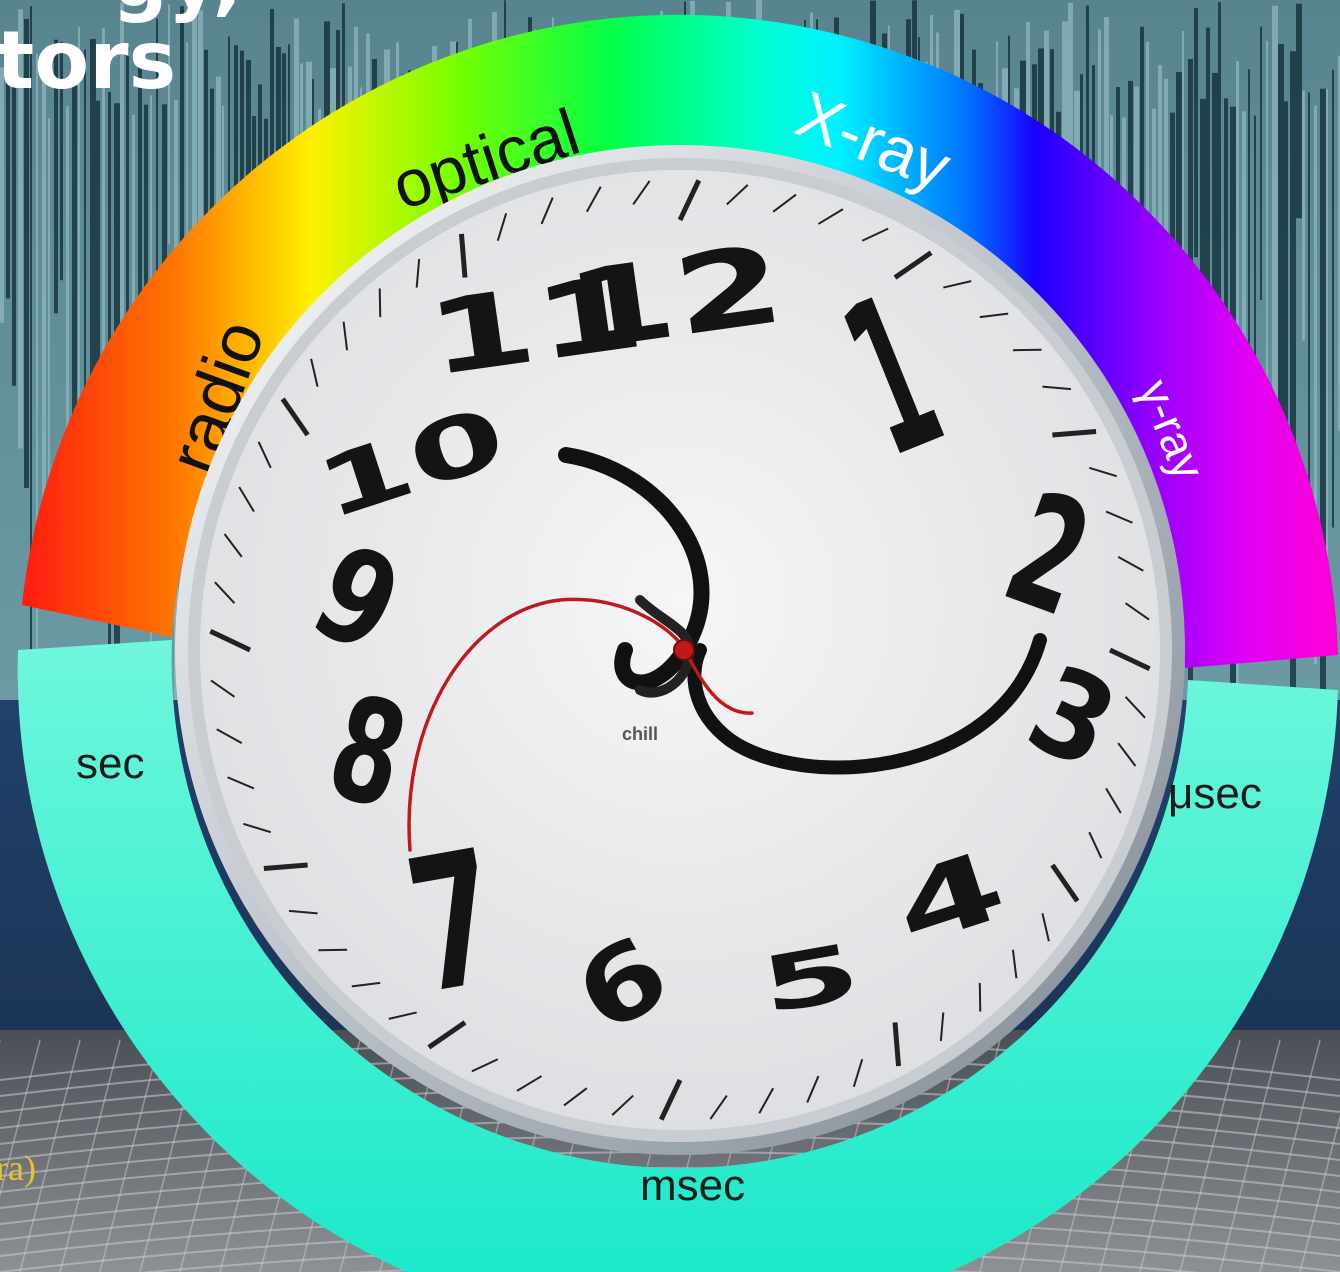 This screenshot has width=1340, height=1272. I want to click on clock-hub, so click(684, 650).